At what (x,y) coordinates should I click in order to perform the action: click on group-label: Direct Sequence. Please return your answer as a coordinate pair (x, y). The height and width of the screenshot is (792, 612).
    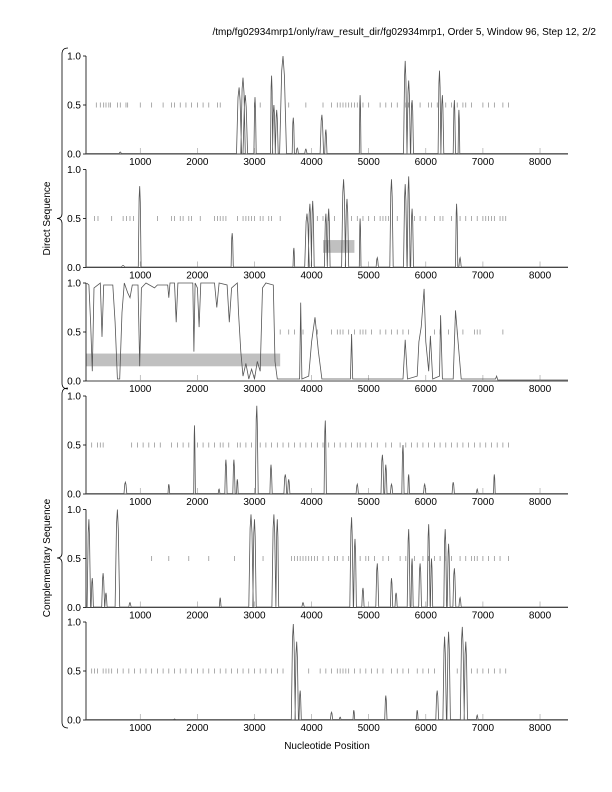
    Looking at the image, I should click on (47, 218).